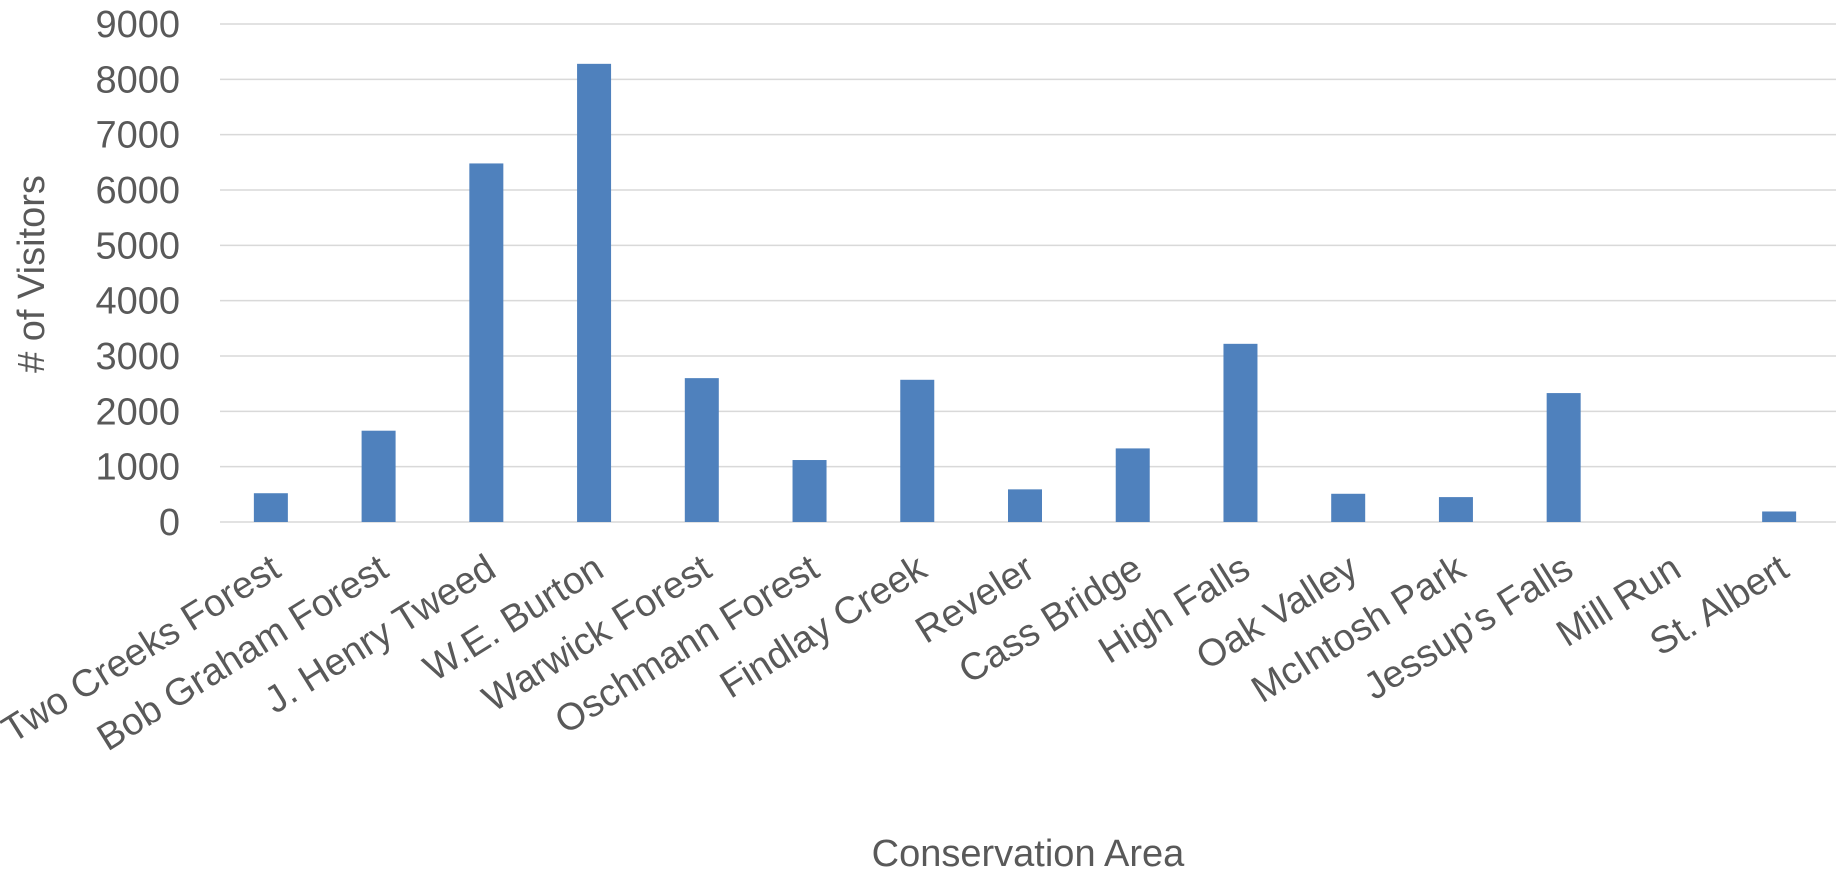 The width and height of the screenshot is (1836, 887). What do you see at coordinates (137, 80) in the screenshot?
I see `y-tick-label: 8000` at bounding box center [137, 80].